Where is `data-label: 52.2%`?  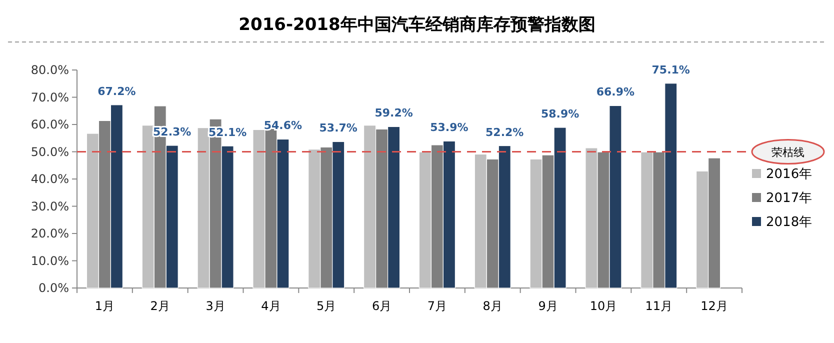
data-label: 52.2% is located at coordinates (505, 132).